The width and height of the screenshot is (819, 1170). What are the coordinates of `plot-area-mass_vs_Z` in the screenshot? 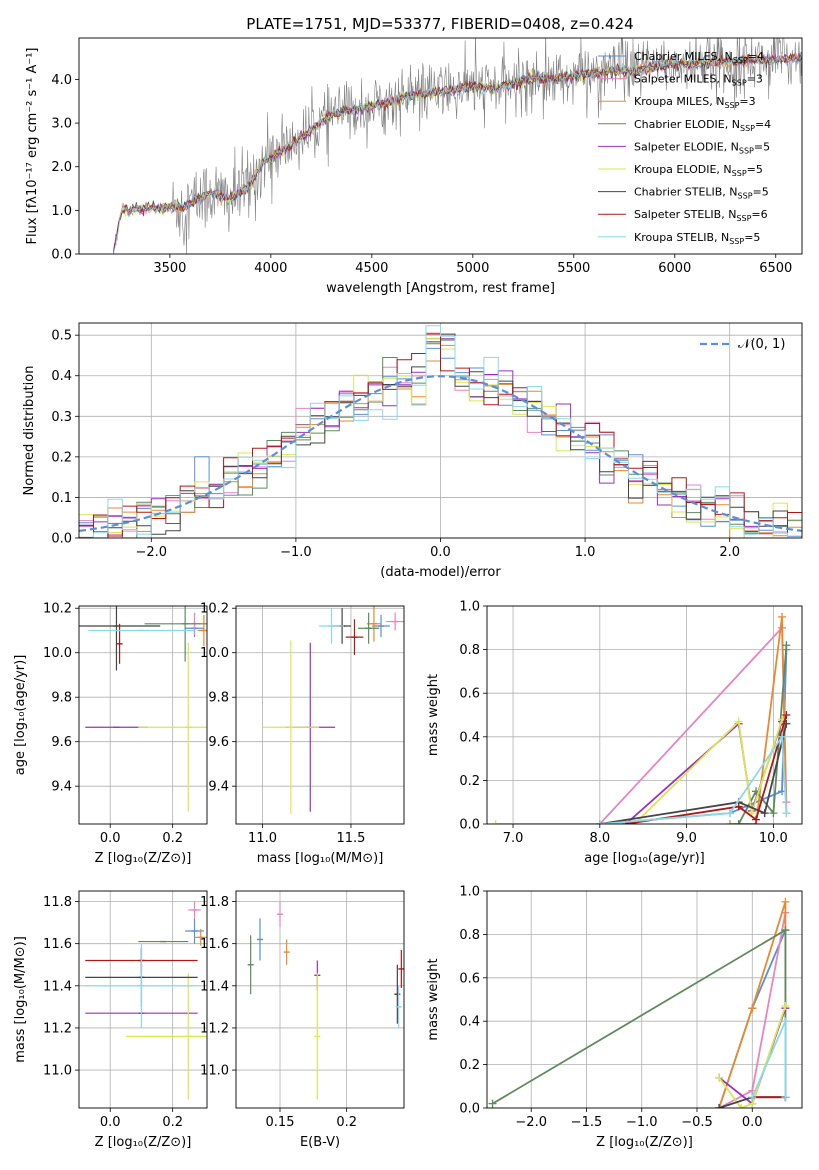 It's located at (143, 999).